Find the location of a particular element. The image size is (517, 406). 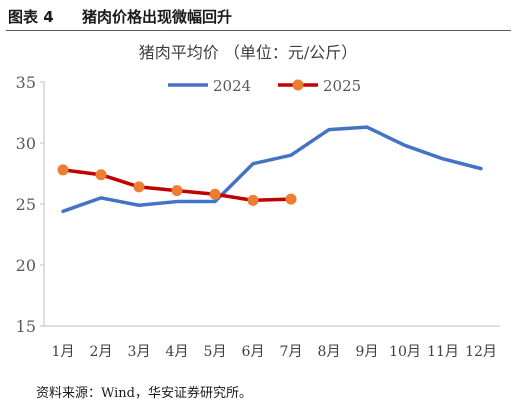

y-tick-label: 30 is located at coordinates (26, 143).